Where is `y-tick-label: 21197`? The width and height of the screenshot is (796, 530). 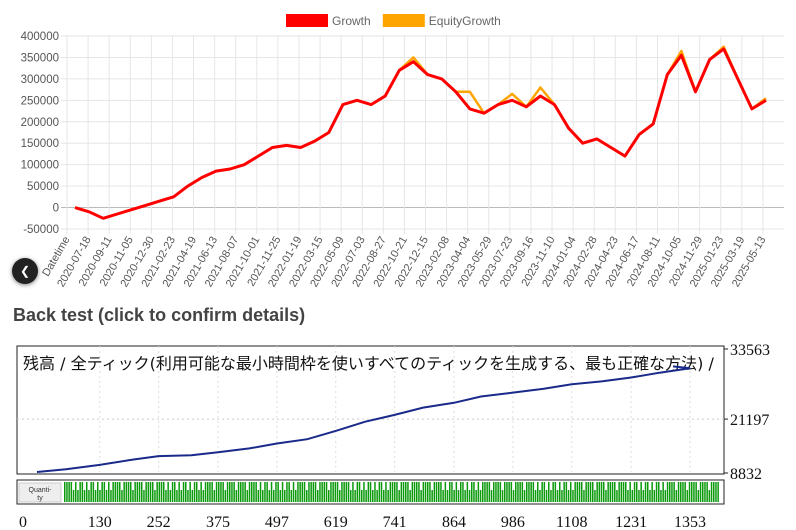 y-tick-label: 21197 is located at coordinates (749, 420).